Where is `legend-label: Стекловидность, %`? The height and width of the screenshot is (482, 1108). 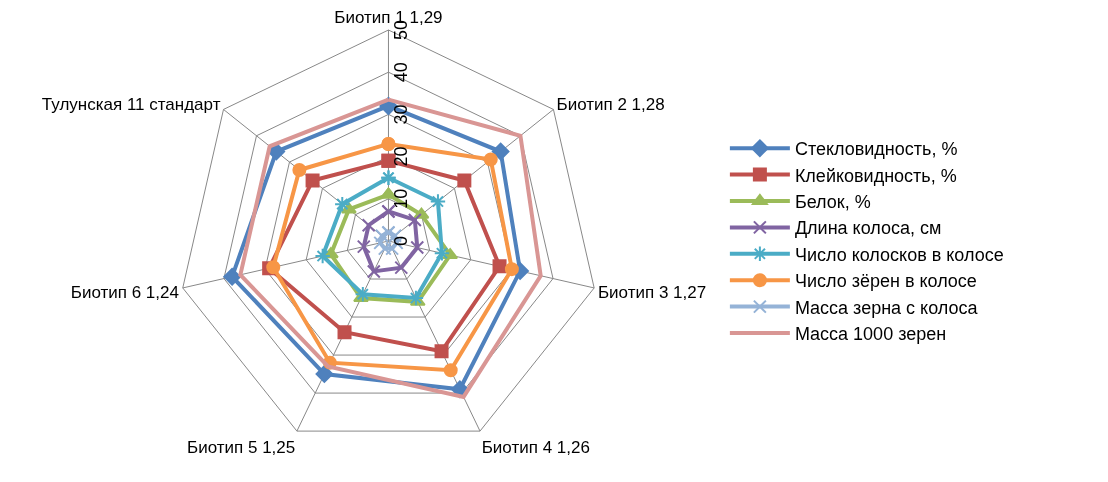 legend-label: Стекловидность, % is located at coordinates (876, 149).